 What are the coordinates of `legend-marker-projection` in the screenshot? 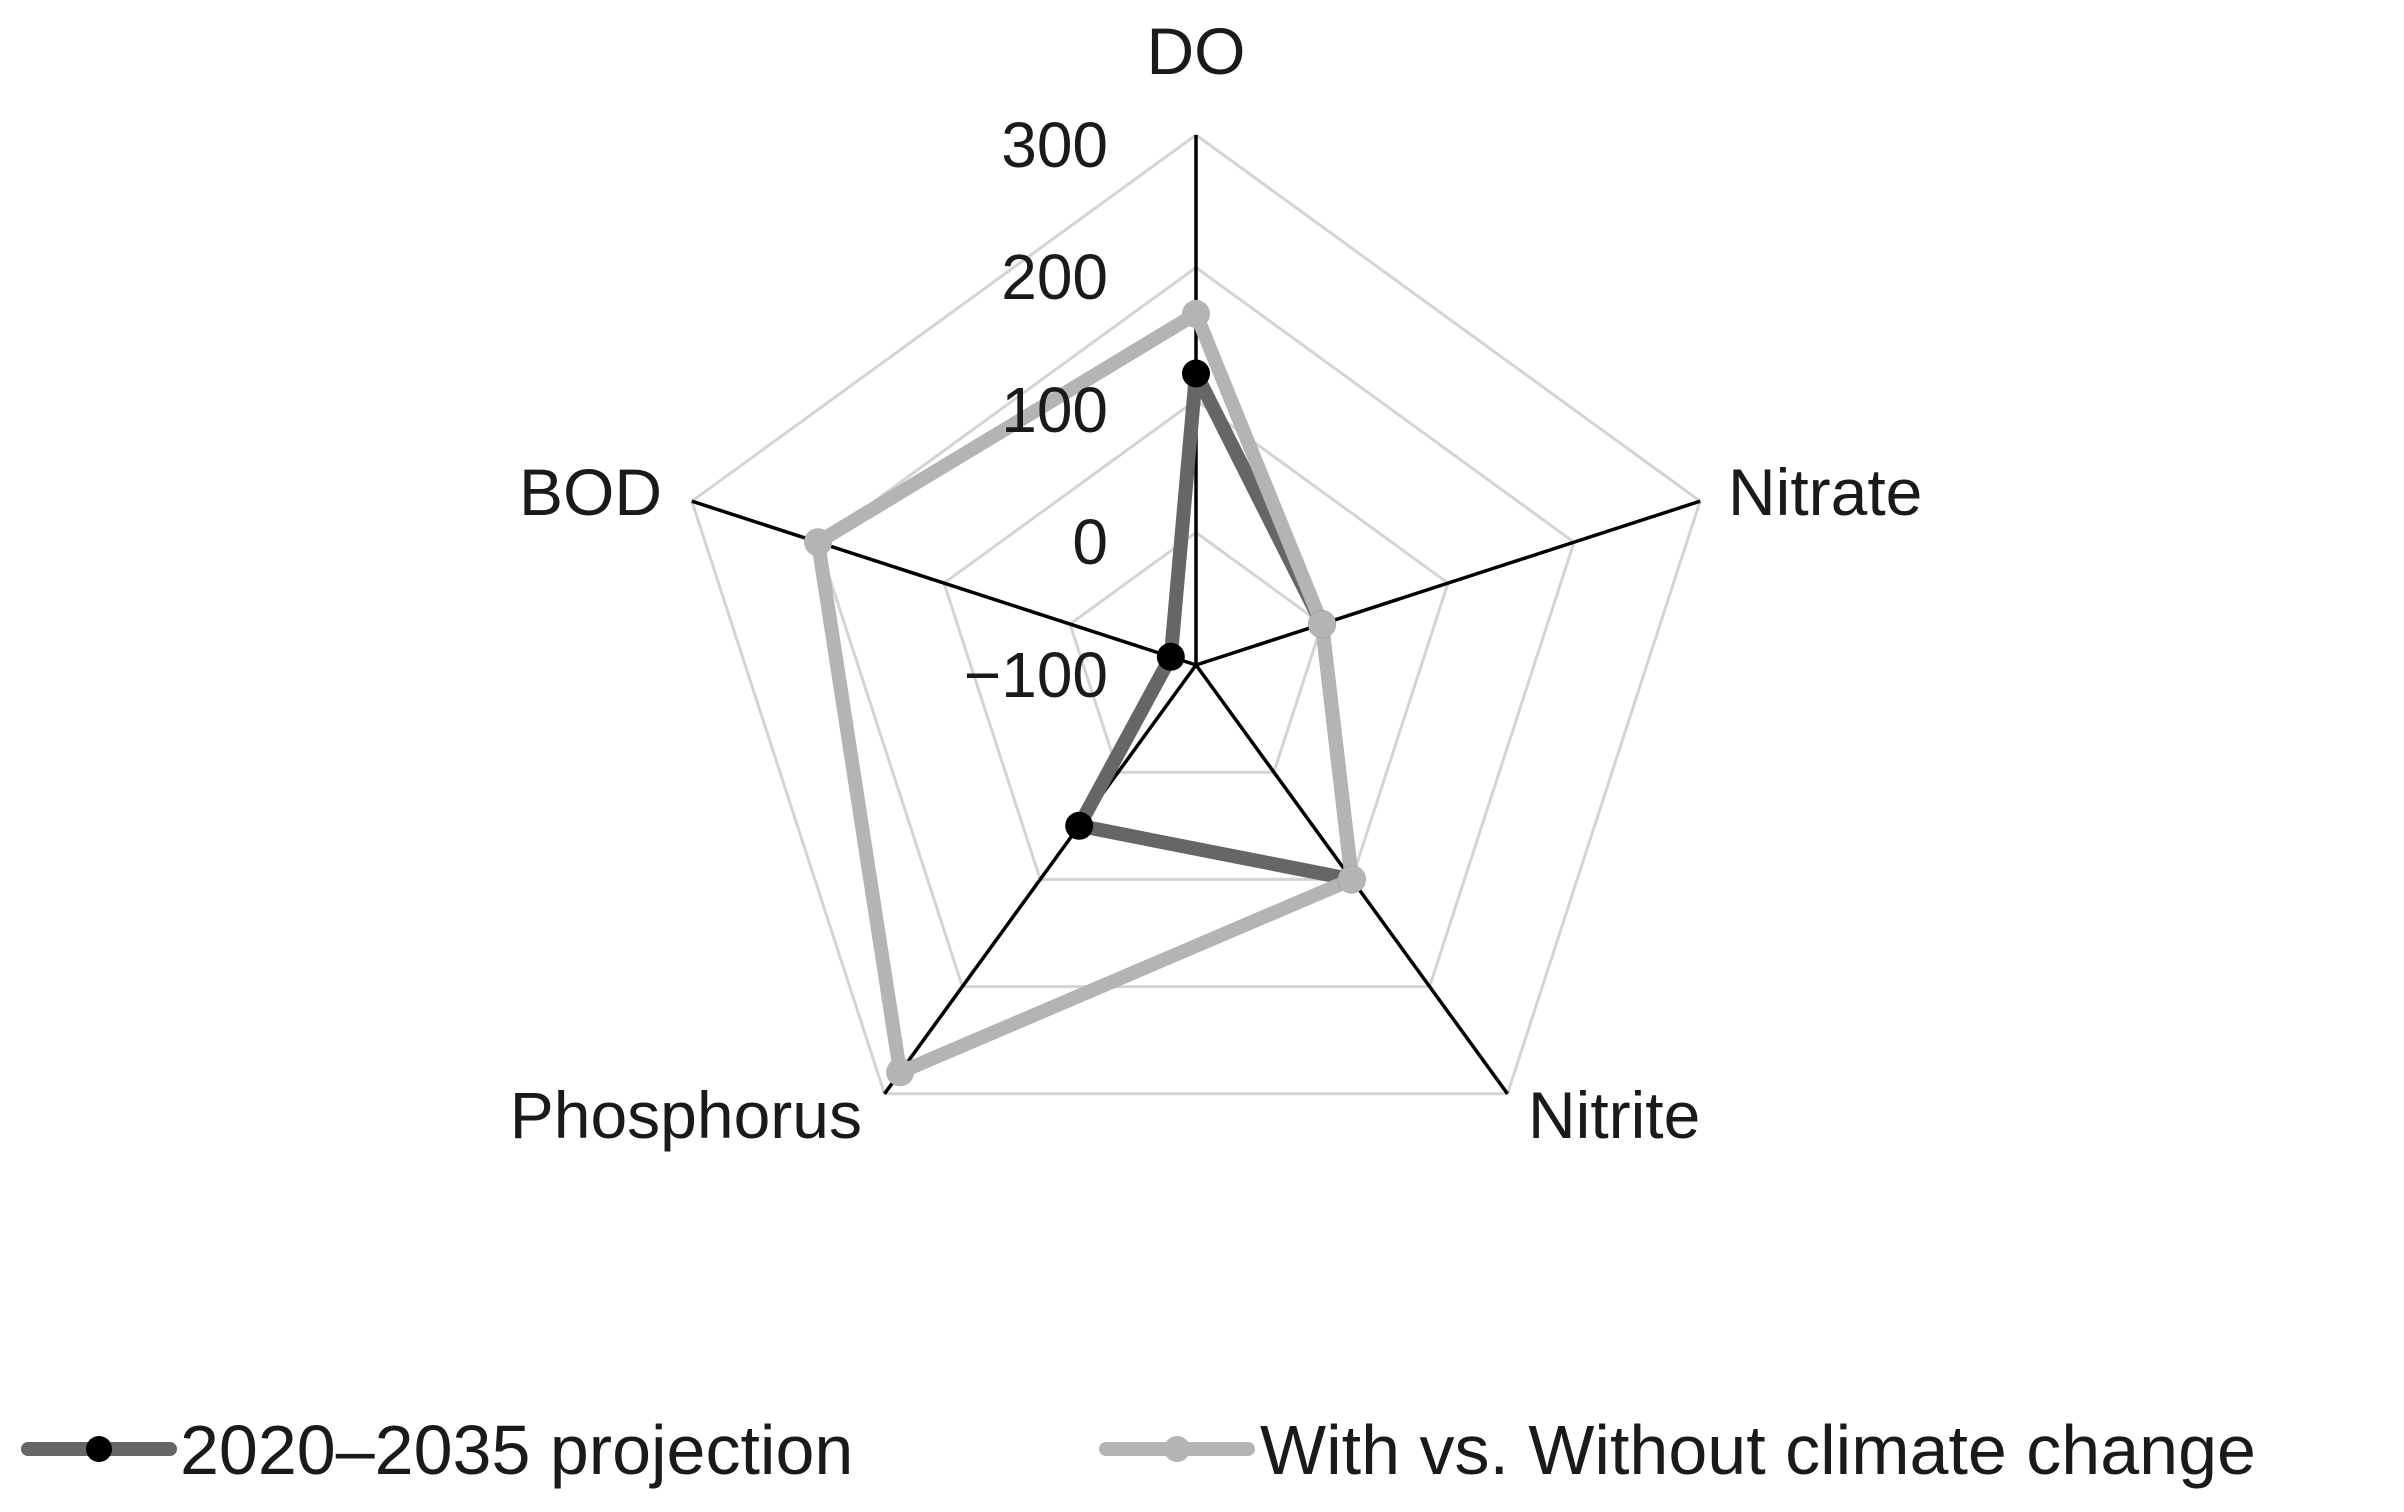 It's located at (99, 1449).